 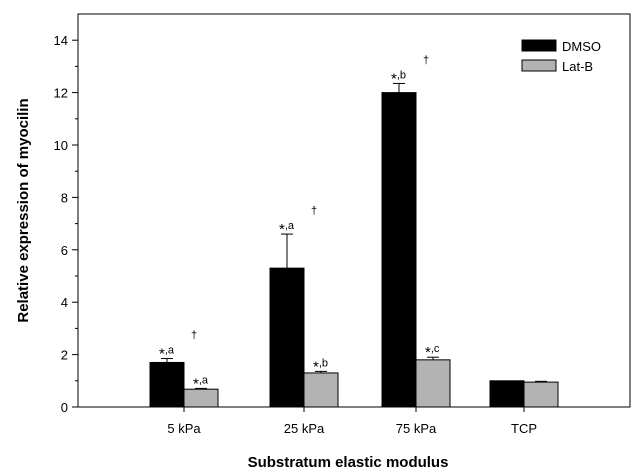 What do you see at coordinates (539, 65) in the screenshot?
I see `legend-swatch-lat-b` at bounding box center [539, 65].